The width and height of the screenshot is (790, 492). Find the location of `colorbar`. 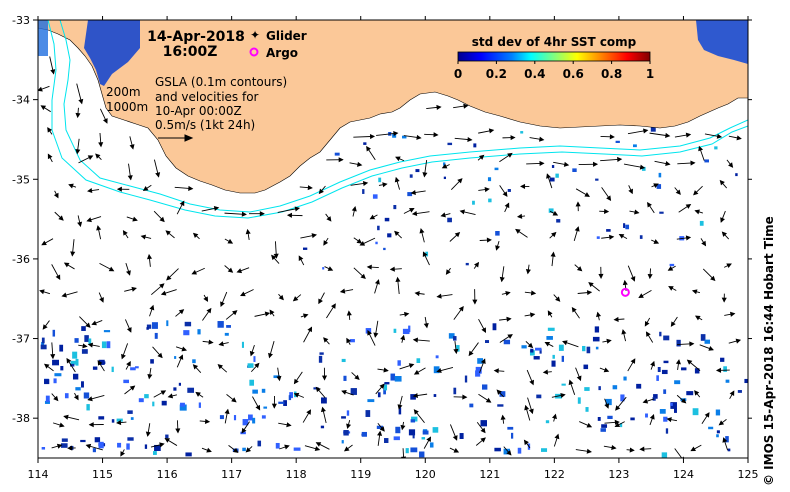

colorbar is located at coordinates (554, 56).